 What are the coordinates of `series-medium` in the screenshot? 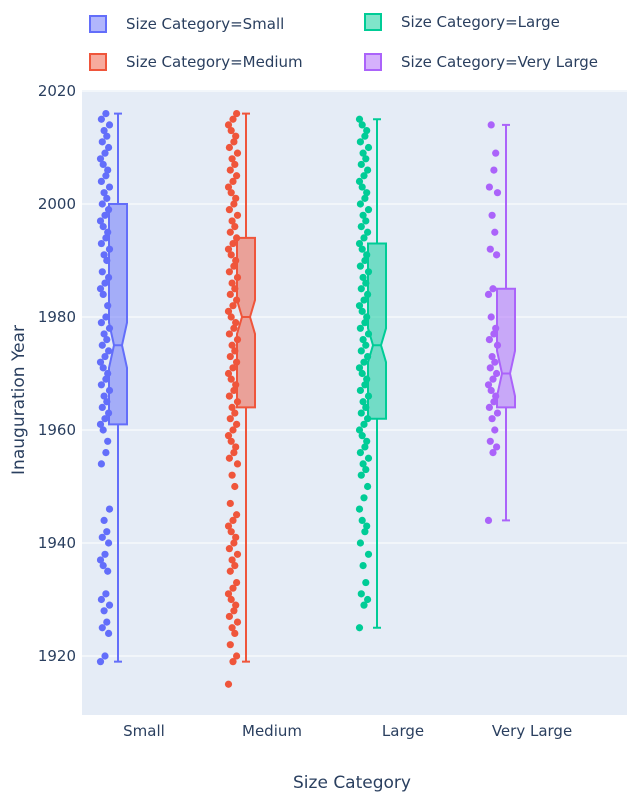 It's located at (240, 399).